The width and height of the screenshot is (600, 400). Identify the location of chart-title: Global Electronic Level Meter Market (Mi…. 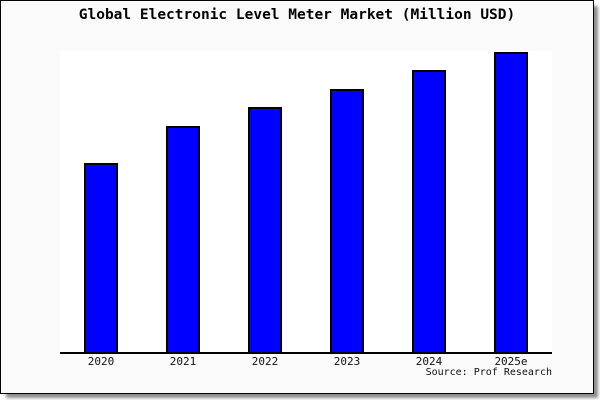
(297, 15).